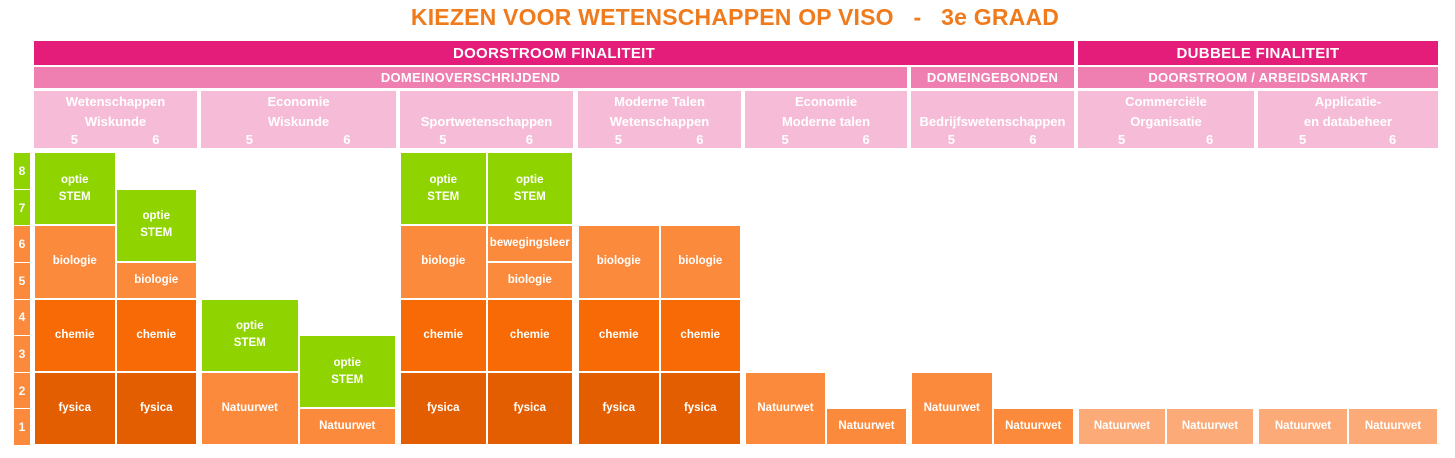 This screenshot has width=1455, height=458. What do you see at coordinates (529, 243) in the screenshot?
I see `block-bewegingsleer: bewegingsleer` at bounding box center [529, 243].